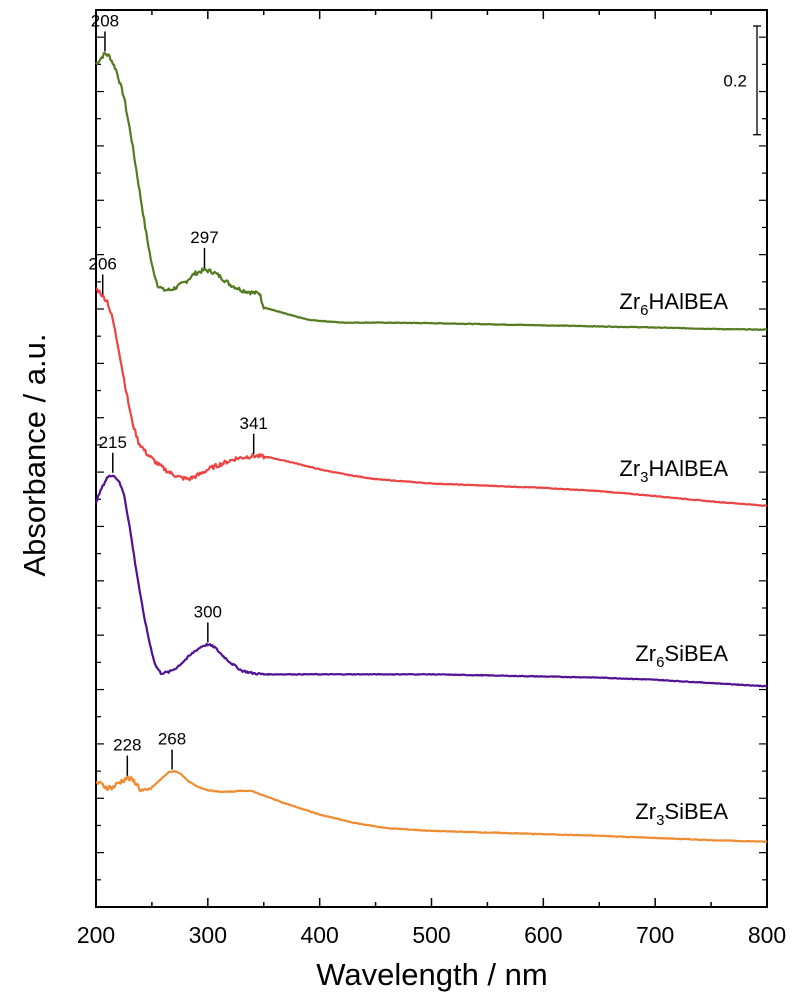 Image resolution: width=796 pixels, height=1007 pixels. I want to click on series-label-0: Zr6HAlBEA, so click(673, 304).